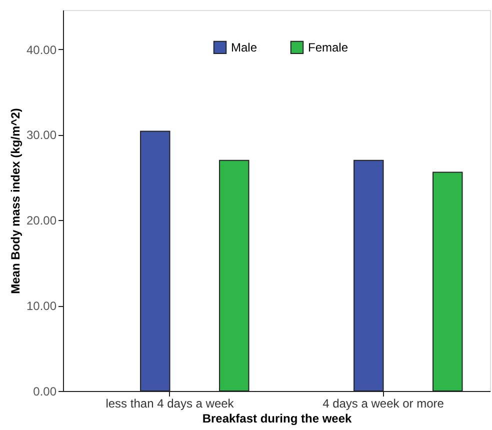  Describe the element at coordinates (41, 306) in the screenshot. I see `y-tick-label: 10.00` at that location.